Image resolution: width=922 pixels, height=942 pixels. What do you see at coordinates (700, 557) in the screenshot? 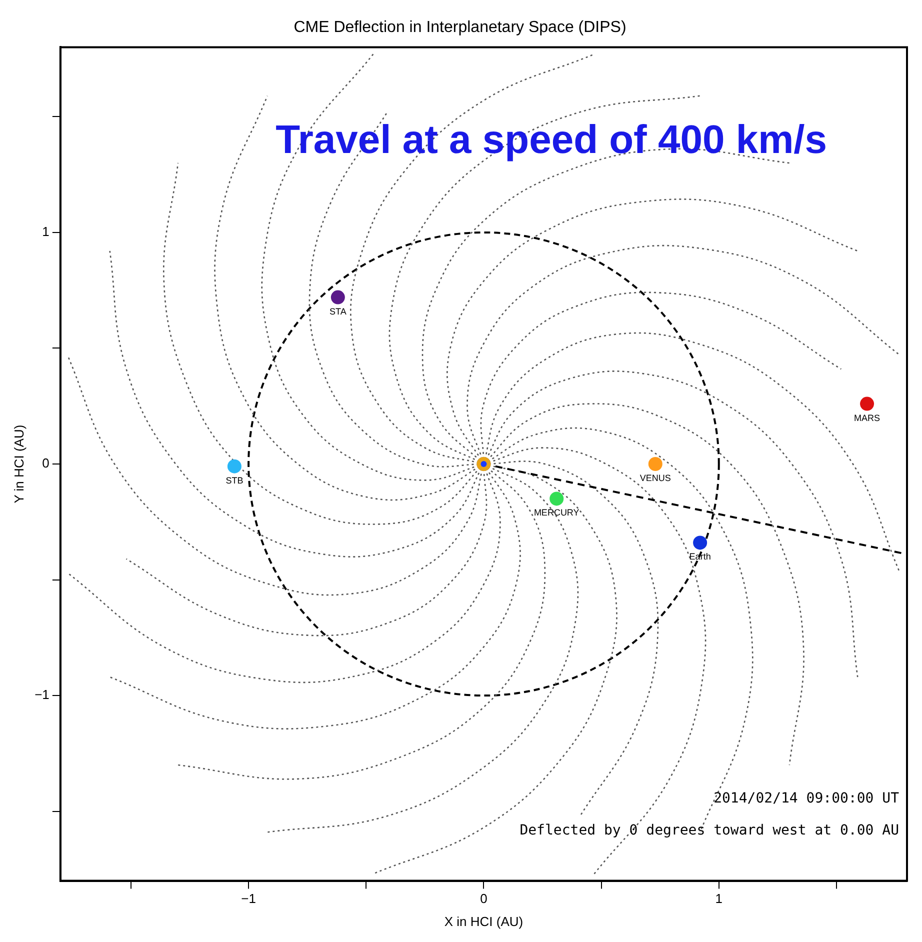
I see `series-label: Earth` at bounding box center [700, 557].